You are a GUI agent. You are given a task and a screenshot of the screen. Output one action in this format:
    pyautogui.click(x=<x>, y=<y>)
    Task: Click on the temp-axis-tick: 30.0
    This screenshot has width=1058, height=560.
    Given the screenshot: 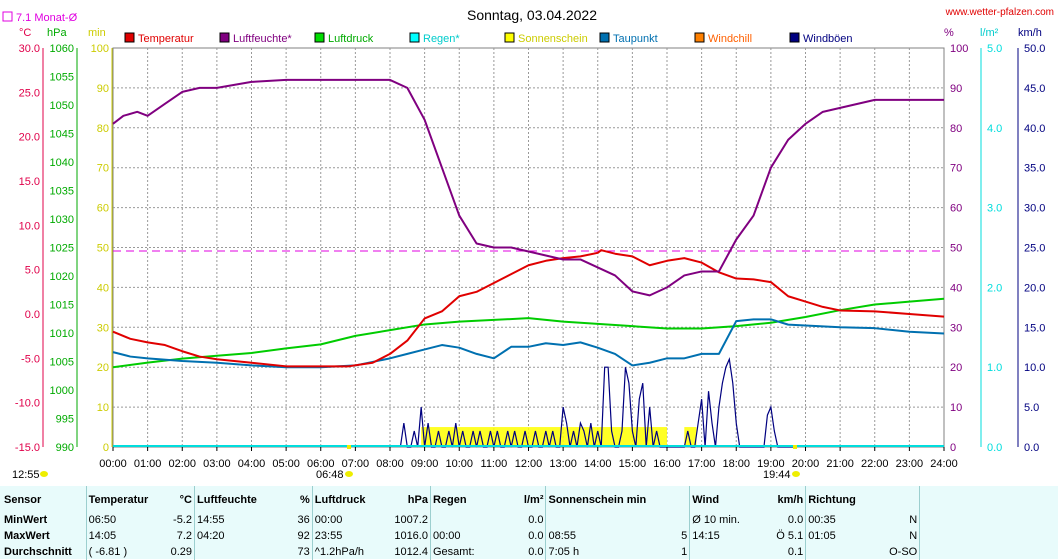 What is the action you would take?
    pyautogui.click(x=29, y=49)
    